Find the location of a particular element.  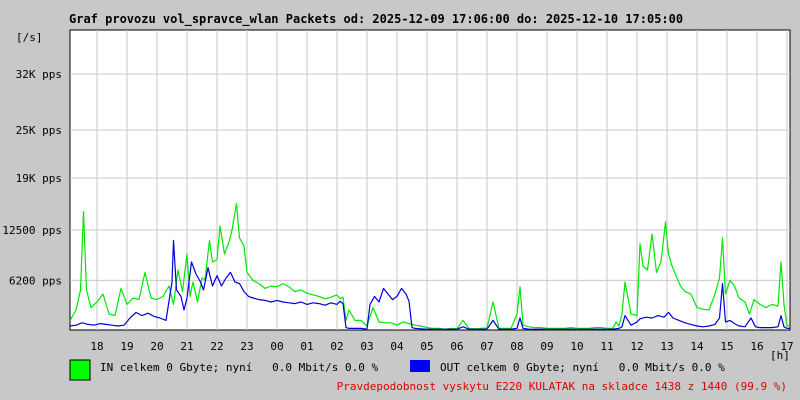

y-tick-label: 19K pps is located at coordinates (39, 178).